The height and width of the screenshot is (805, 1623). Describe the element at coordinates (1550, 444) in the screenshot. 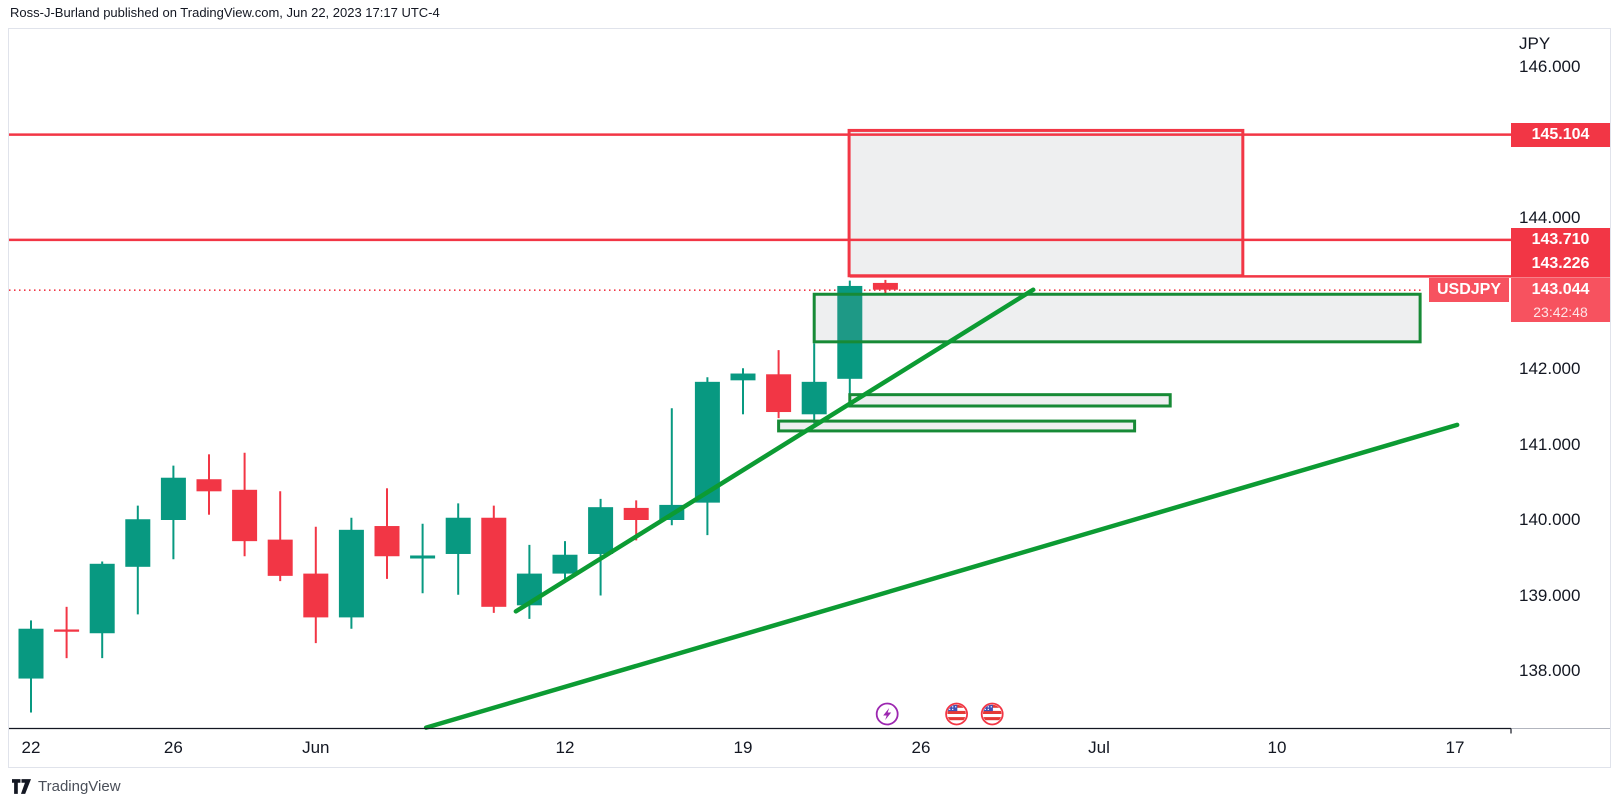

I see `price-tick-label: 141.000` at that location.